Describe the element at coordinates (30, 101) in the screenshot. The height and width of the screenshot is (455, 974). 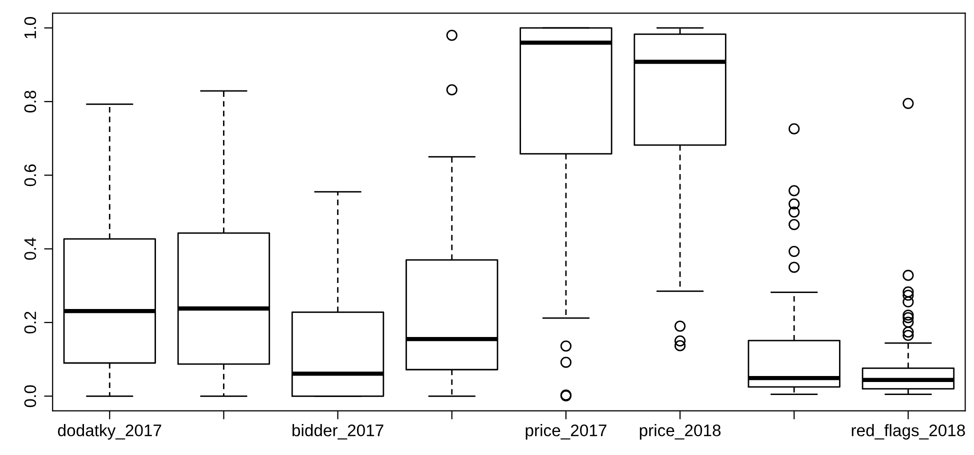
I see `y-tick-label: 0.8` at that location.